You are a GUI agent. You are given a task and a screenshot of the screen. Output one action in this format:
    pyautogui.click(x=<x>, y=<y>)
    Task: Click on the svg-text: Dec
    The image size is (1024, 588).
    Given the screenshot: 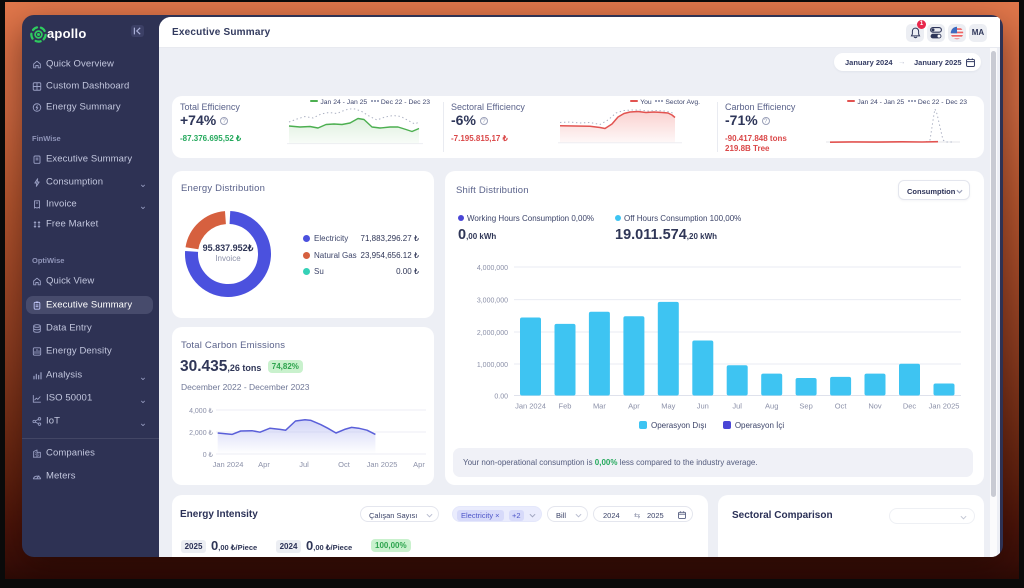 What is the action you would take?
    pyautogui.click(x=910, y=406)
    